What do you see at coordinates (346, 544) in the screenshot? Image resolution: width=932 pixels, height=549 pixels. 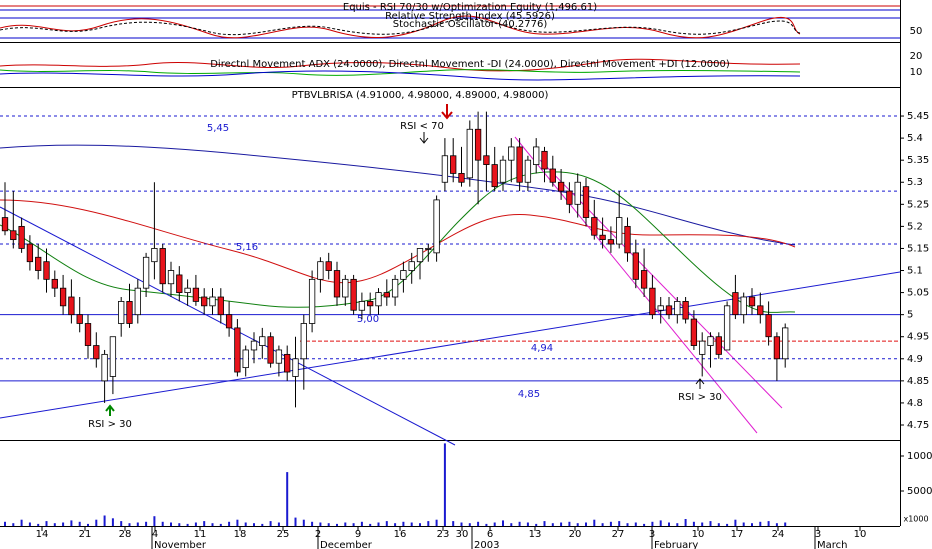 I see `month-label: December` at bounding box center [346, 544].